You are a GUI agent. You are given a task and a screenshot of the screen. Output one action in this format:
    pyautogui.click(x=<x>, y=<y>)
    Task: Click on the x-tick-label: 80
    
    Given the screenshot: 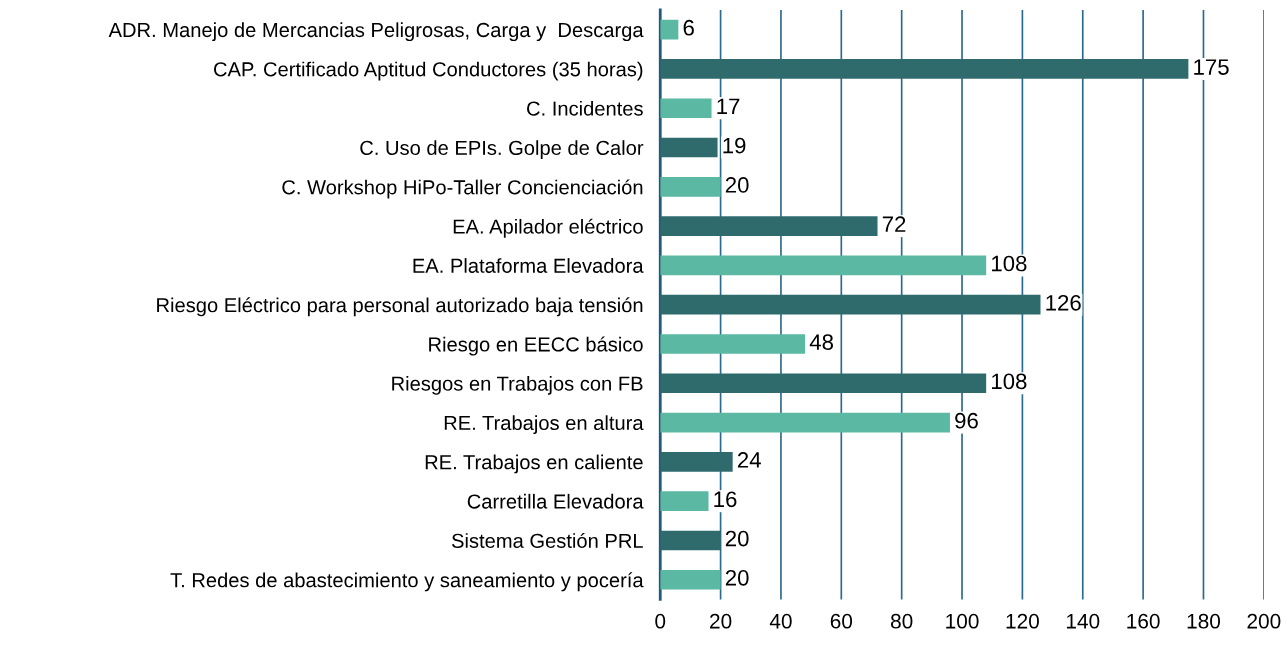 What is the action you would take?
    pyautogui.click(x=901, y=621)
    